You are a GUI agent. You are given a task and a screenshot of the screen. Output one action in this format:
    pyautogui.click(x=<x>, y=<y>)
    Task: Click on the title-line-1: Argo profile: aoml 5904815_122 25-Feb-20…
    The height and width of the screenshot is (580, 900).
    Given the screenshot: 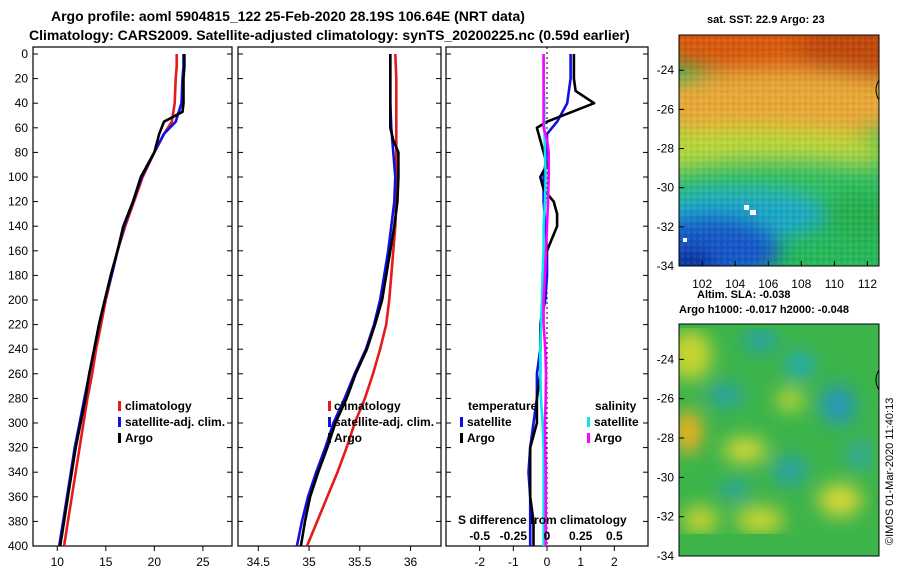 What is the action you would take?
    pyautogui.click(x=288, y=16)
    